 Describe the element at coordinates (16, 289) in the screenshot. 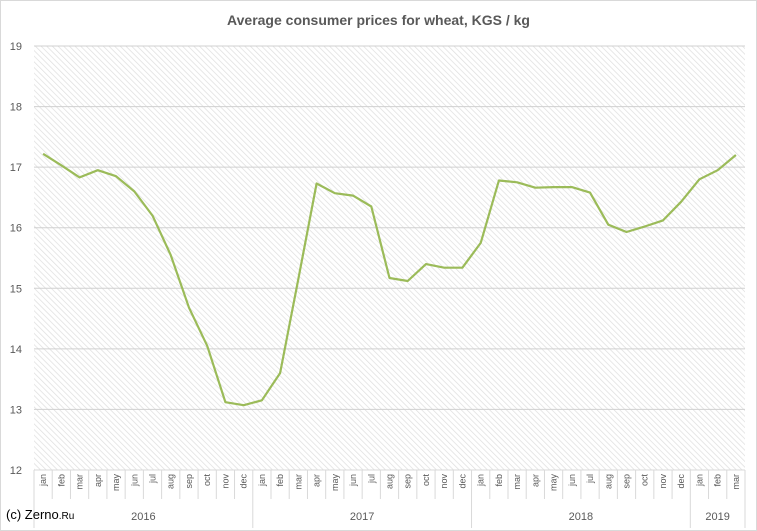

I see `y-tick-label: 15` at that location.